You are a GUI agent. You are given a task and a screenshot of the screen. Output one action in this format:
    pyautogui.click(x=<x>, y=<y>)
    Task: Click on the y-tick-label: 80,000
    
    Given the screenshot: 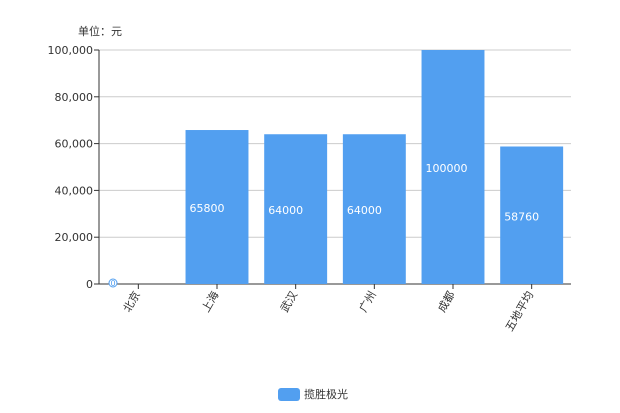 What is the action you would take?
    pyautogui.click(x=74, y=97)
    